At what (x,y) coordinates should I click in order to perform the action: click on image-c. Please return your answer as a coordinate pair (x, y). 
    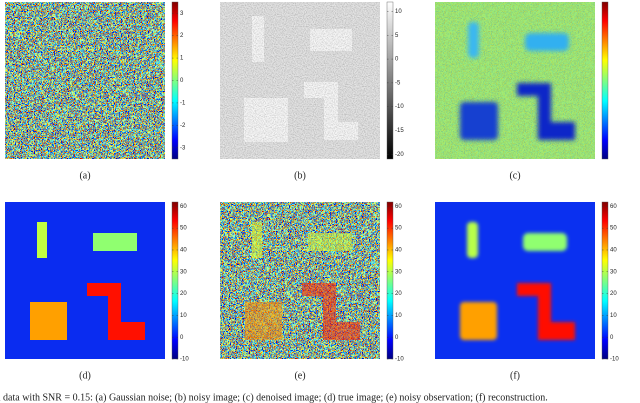
    Looking at the image, I should click on (515, 80).